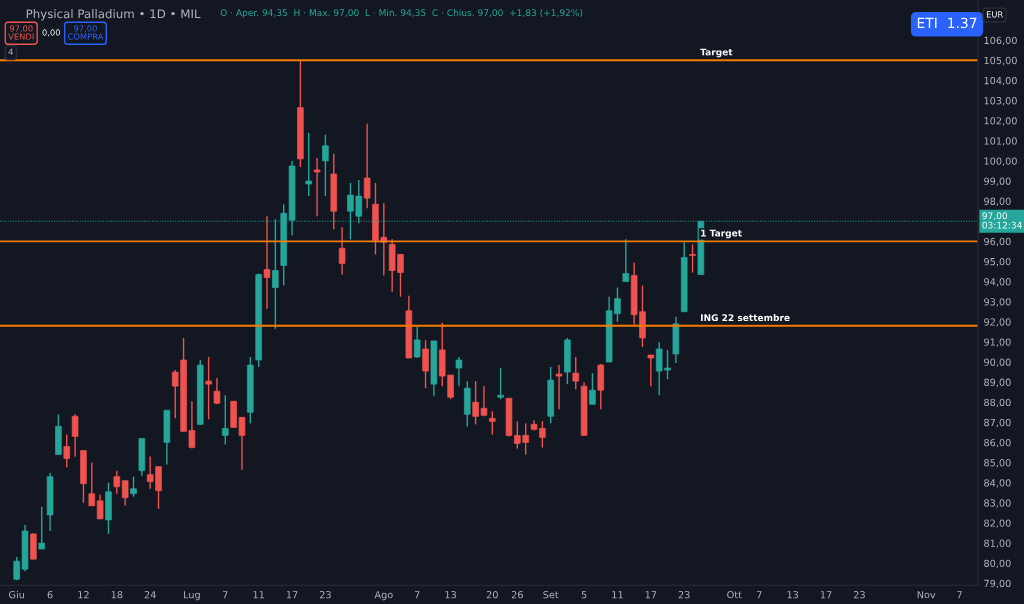  What do you see at coordinates (997, 322) in the screenshot?
I see `y-tick-label: 92,00` at bounding box center [997, 322].